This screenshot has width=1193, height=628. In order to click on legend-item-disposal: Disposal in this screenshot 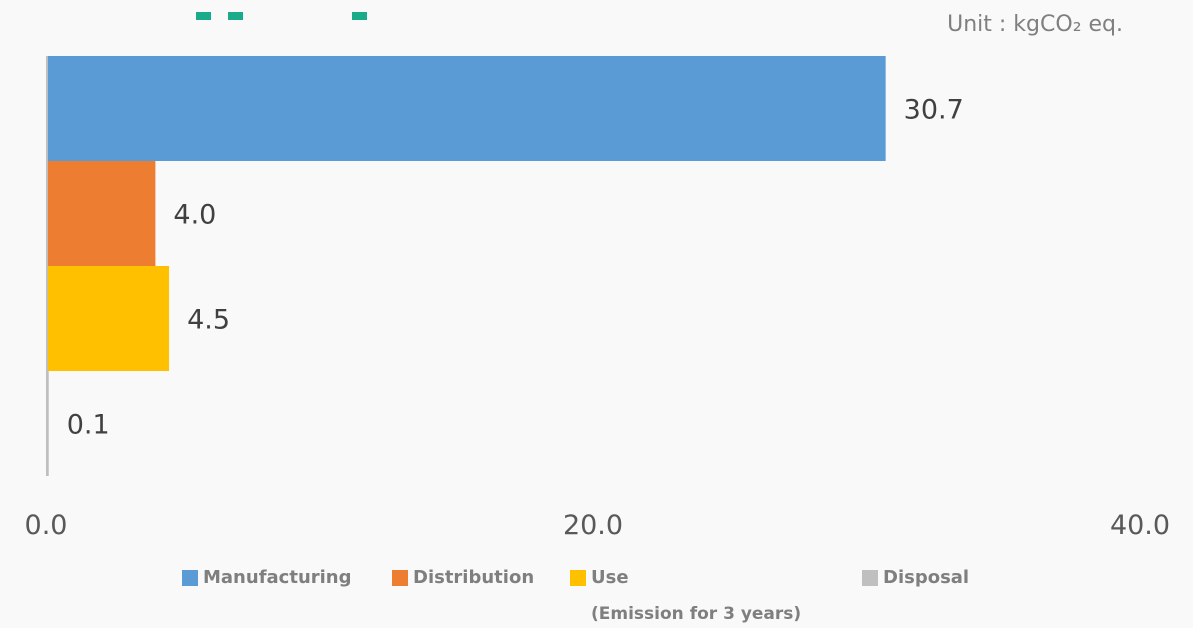, I will do `click(915, 578)`.